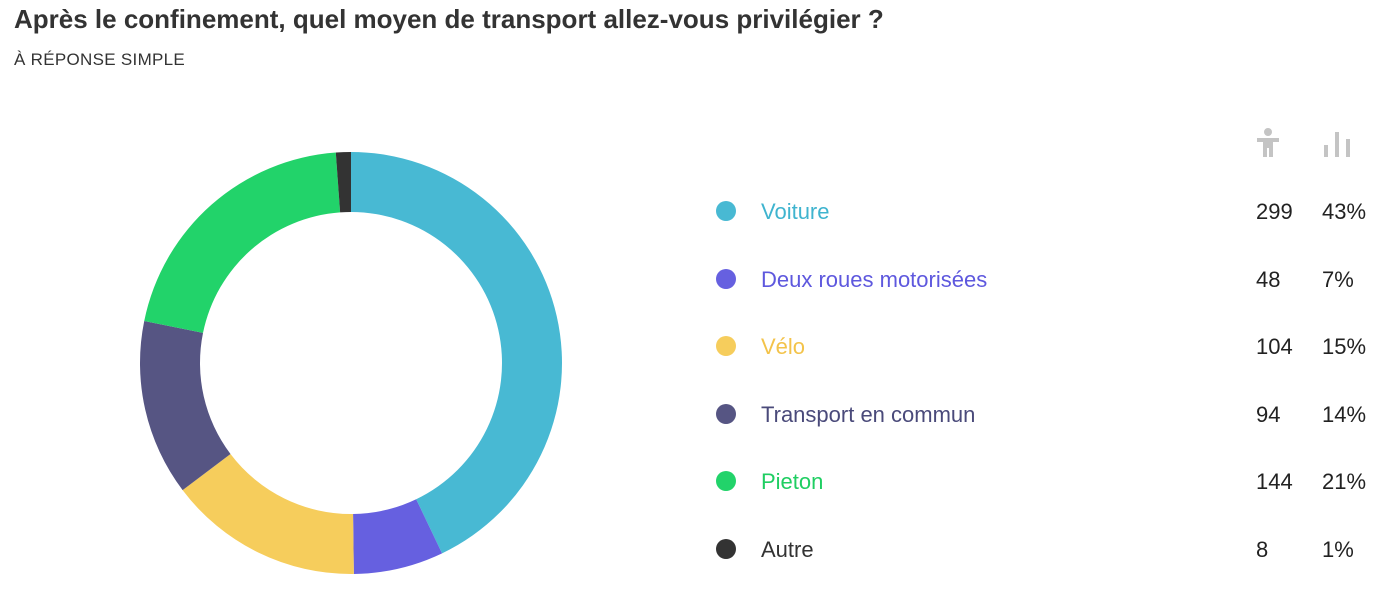 Image resolution: width=1400 pixels, height=596 pixels. What do you see at coordinates (1045, 549) in the screenshot?
I see `legend-item: Autre 8 1%` at bounding box center [1045, 549].